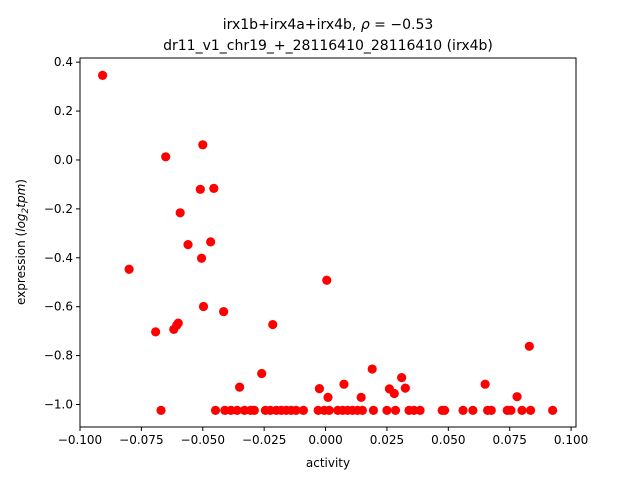  I want to click on chart-title-line1: irx1b+irx4a+irx4b, ρ = −0.53, so click(328, 25).